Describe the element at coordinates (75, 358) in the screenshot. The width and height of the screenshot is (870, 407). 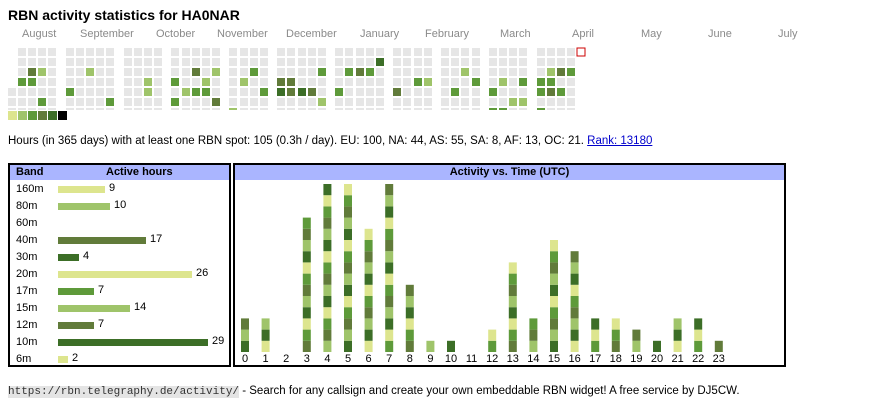
I see `band-hours: 2` at that location.